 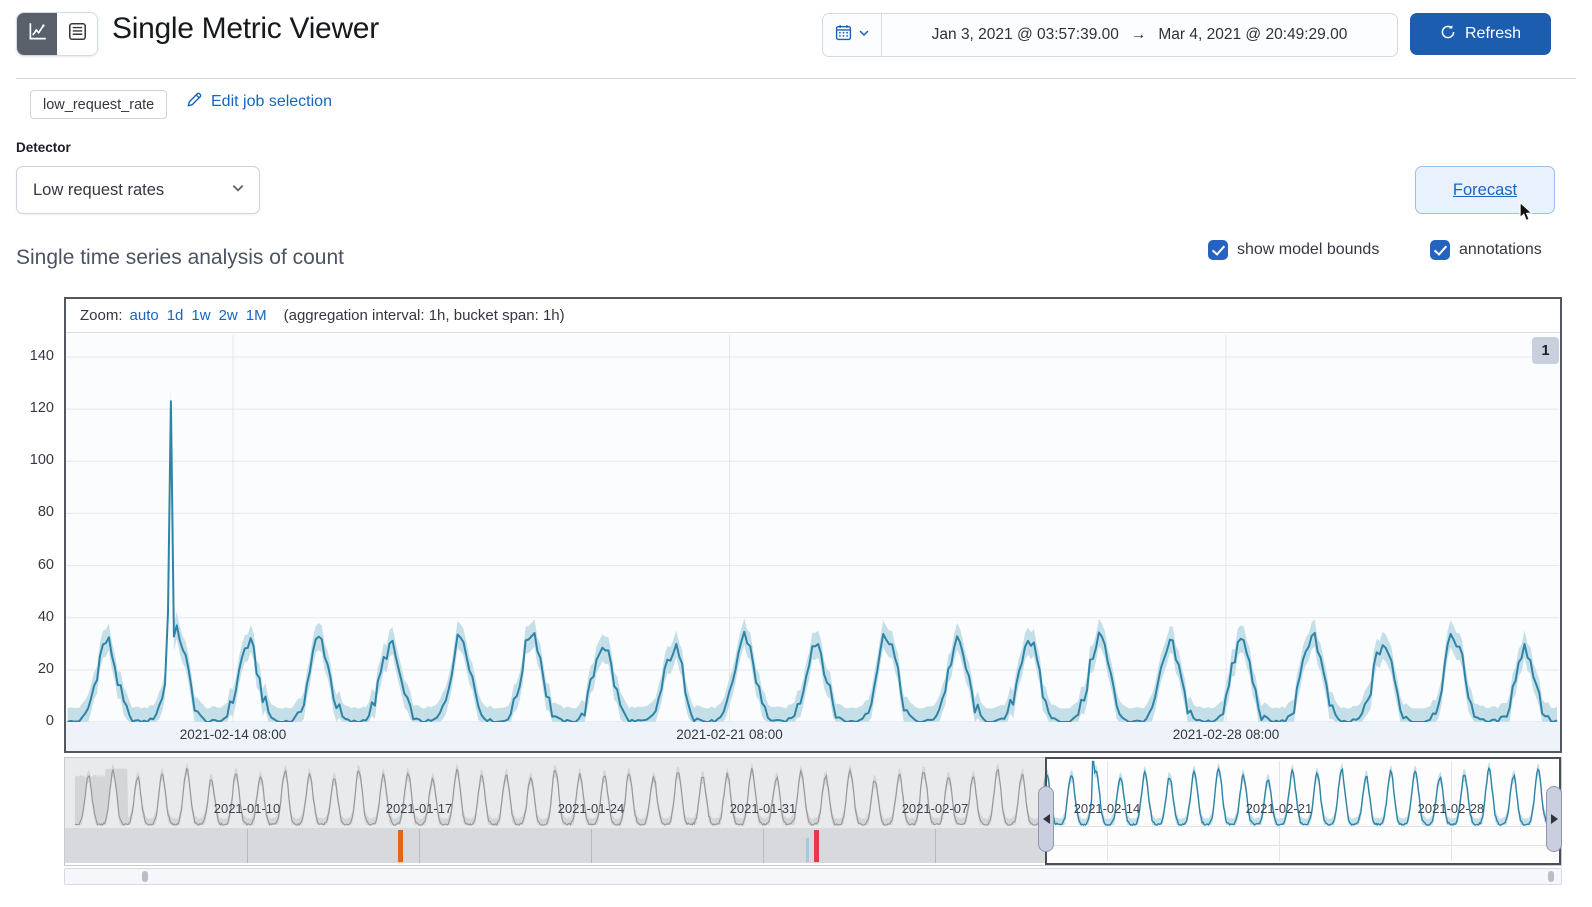 What do you see at coordinates (145, 876) in the screenshot?
I see `timeline-scrollbar-thumb-left` at bounding box center [145, 876].